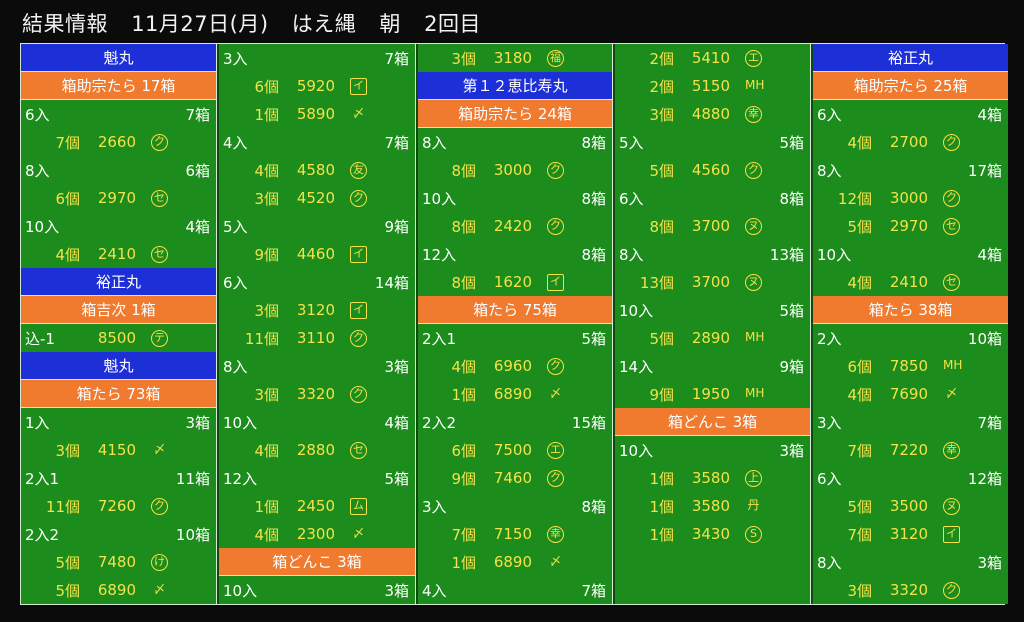  Describe the element at coordinates (358, 170) in the screenshot. I see `buyer-mark-icon: 友` at that location.